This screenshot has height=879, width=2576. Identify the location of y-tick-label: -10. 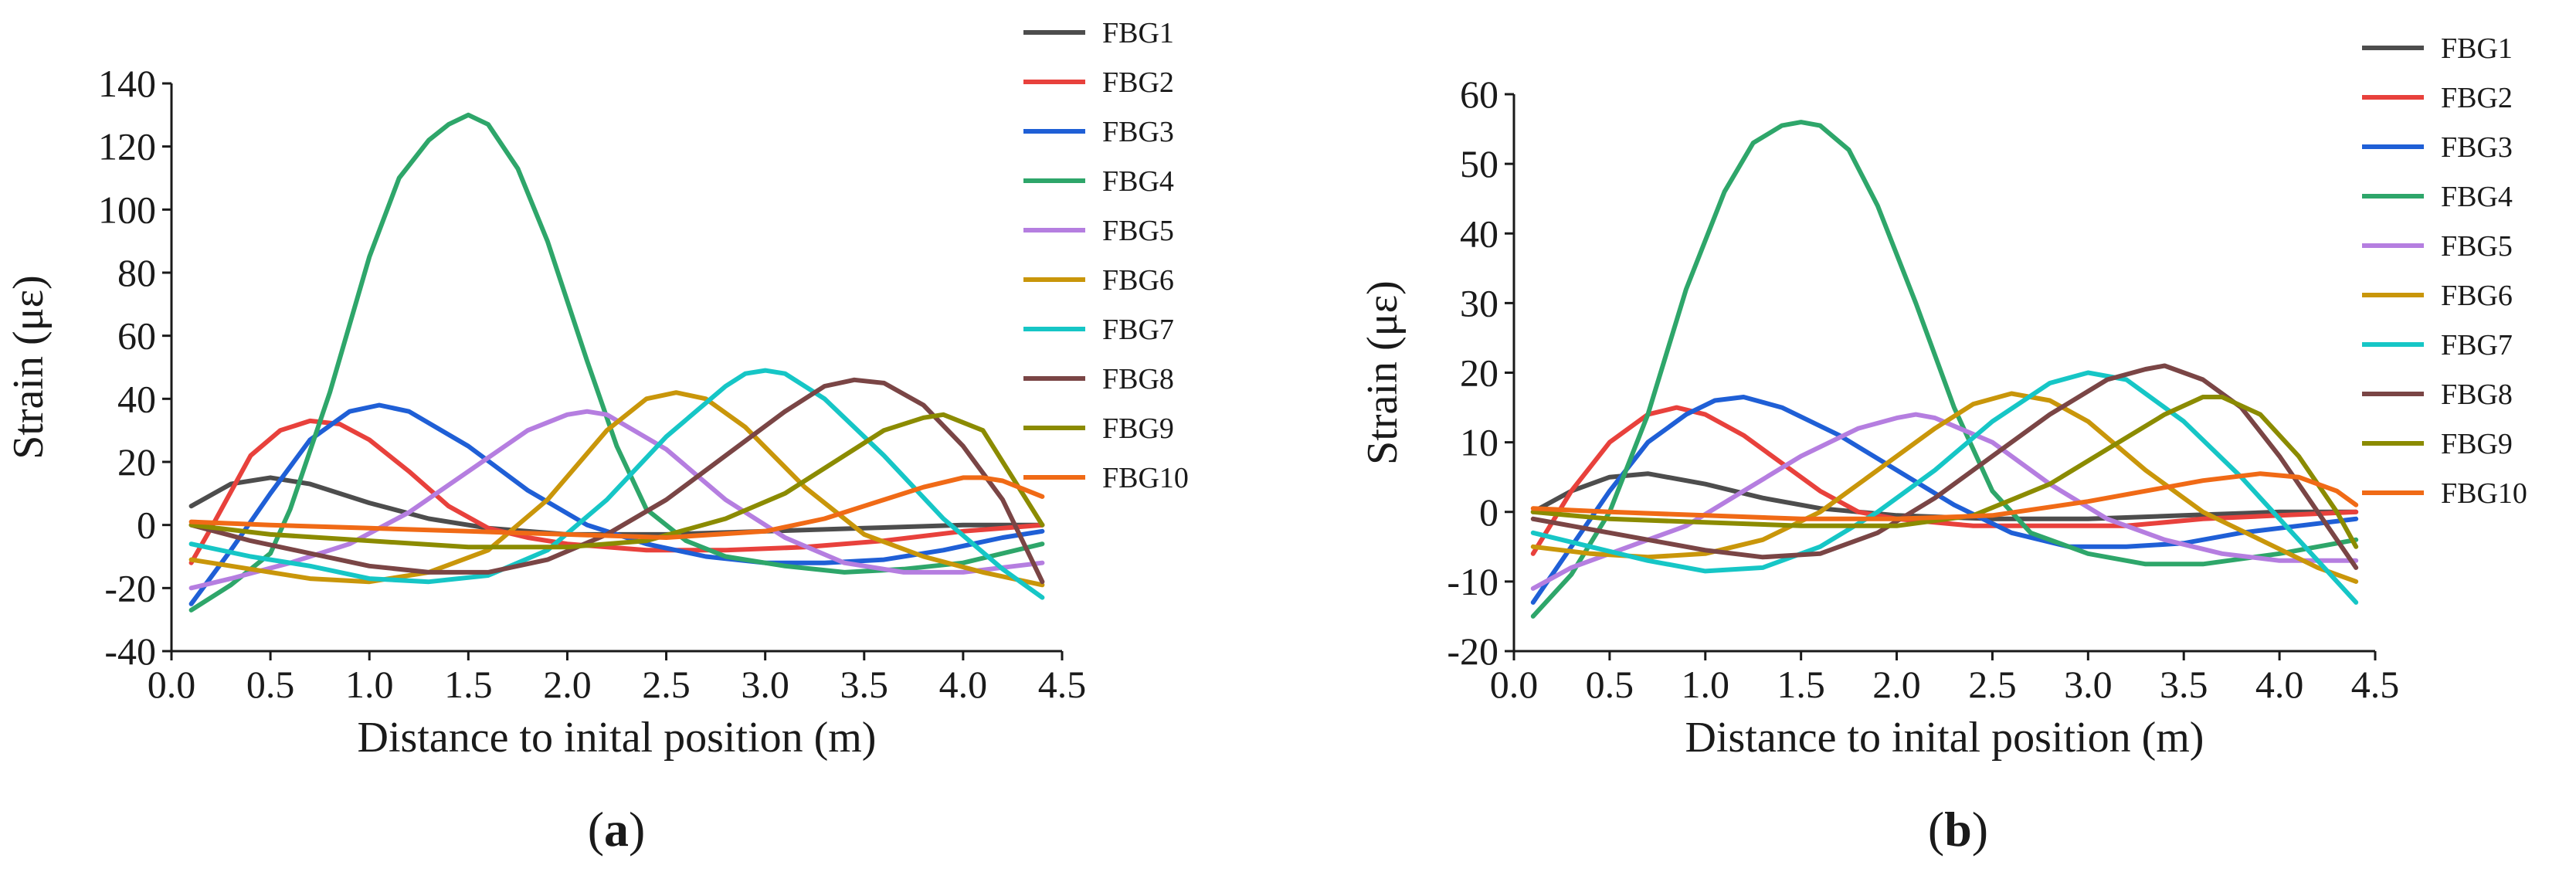
(1473, 581).